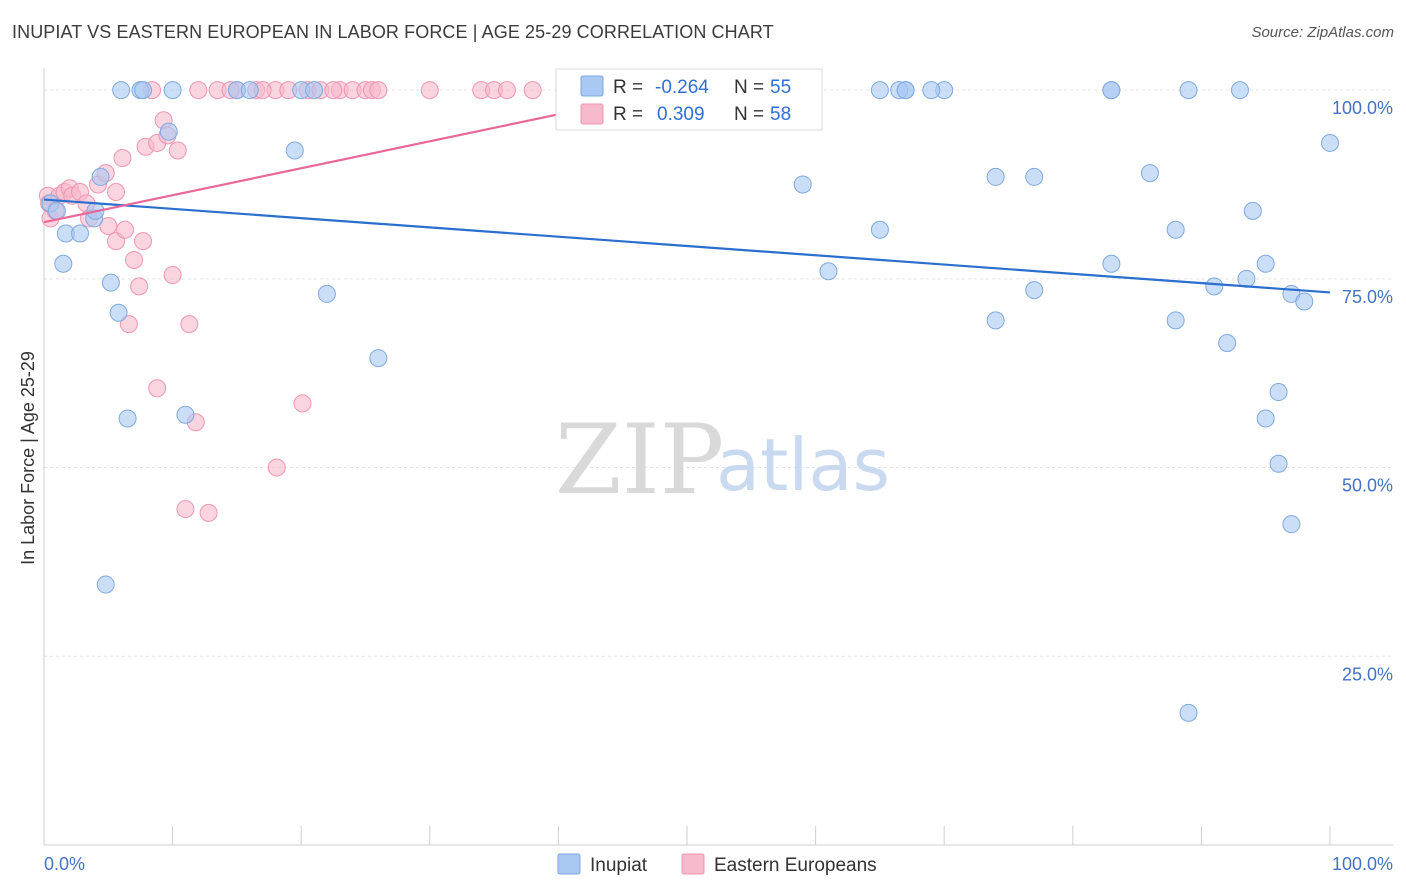 This screenshot has height=892, width=1406. I want to click on y-tick-labels: 100.0% 75.0% 50.0% 25.0%, so click(1362, 391).